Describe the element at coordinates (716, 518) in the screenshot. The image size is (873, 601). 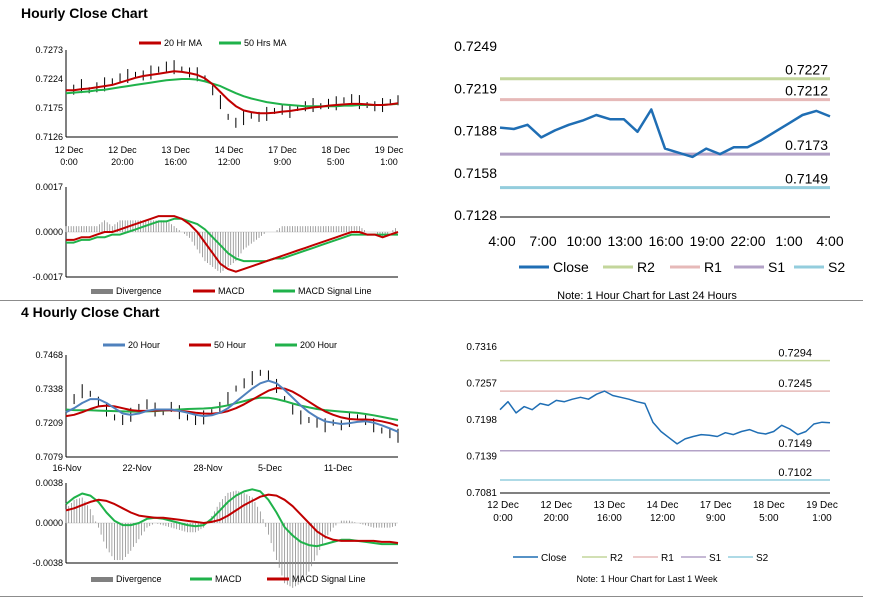
I see `week-xtick-time: 9:00` at that location.